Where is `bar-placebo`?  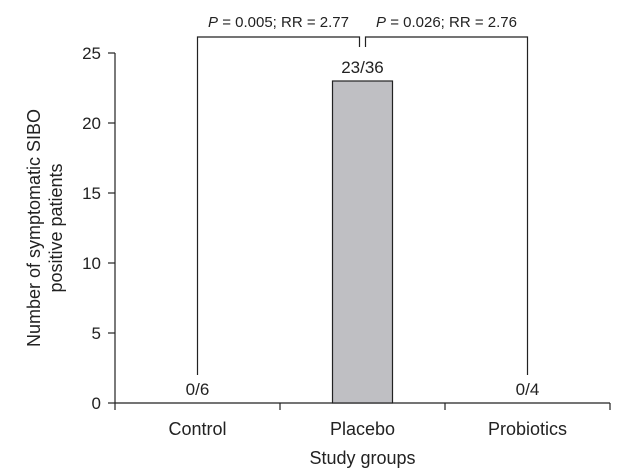 bar-placebo is located at coordinates (362, 242).